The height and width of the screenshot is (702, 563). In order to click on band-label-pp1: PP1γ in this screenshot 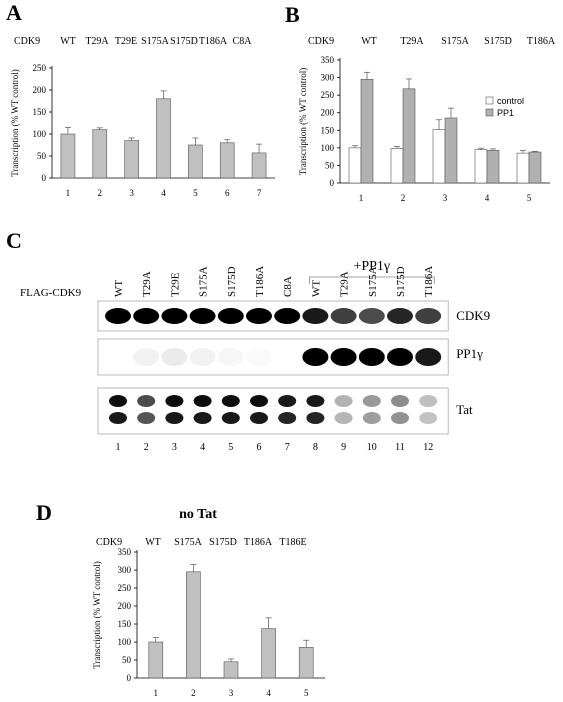, I will do `click(469, 353)`.